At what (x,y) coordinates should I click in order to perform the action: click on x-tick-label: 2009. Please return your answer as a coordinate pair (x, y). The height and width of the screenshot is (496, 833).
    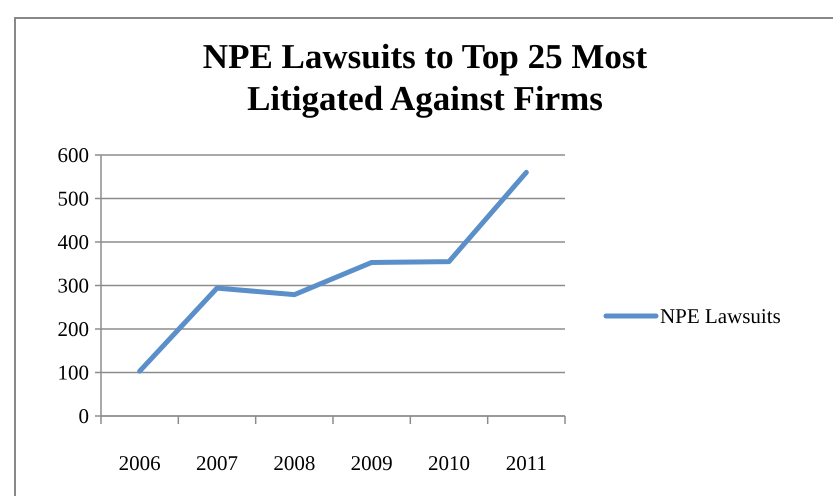
    Looking at the image, I should click on (371, 463).